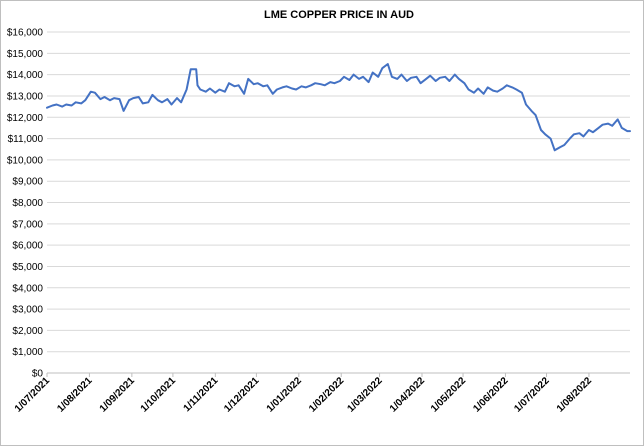  I want to click on x-tick-label: 1/11/2021, so click(201, 394).